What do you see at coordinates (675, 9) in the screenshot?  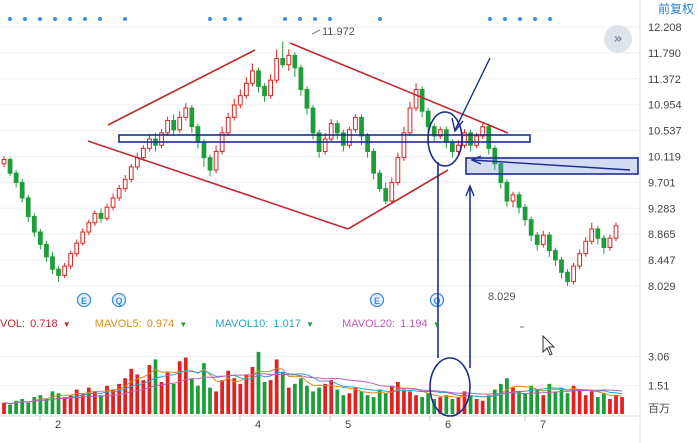 I see `price-adjust-button: 前复权` at bounding box center [675, 9].